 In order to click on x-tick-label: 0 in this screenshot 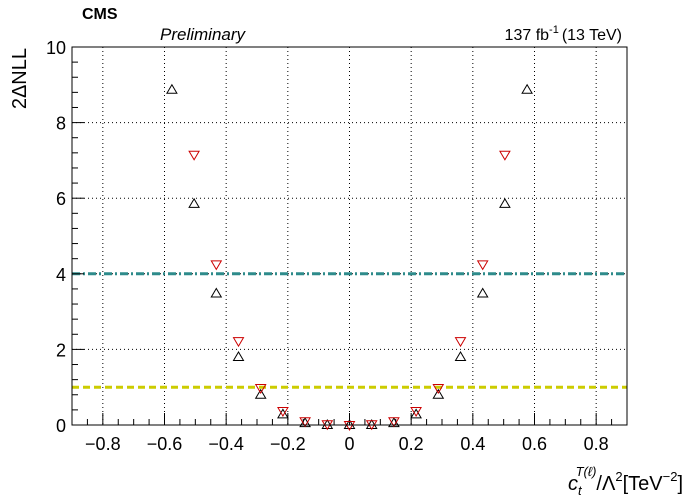, I will do `click(349, 444)`.